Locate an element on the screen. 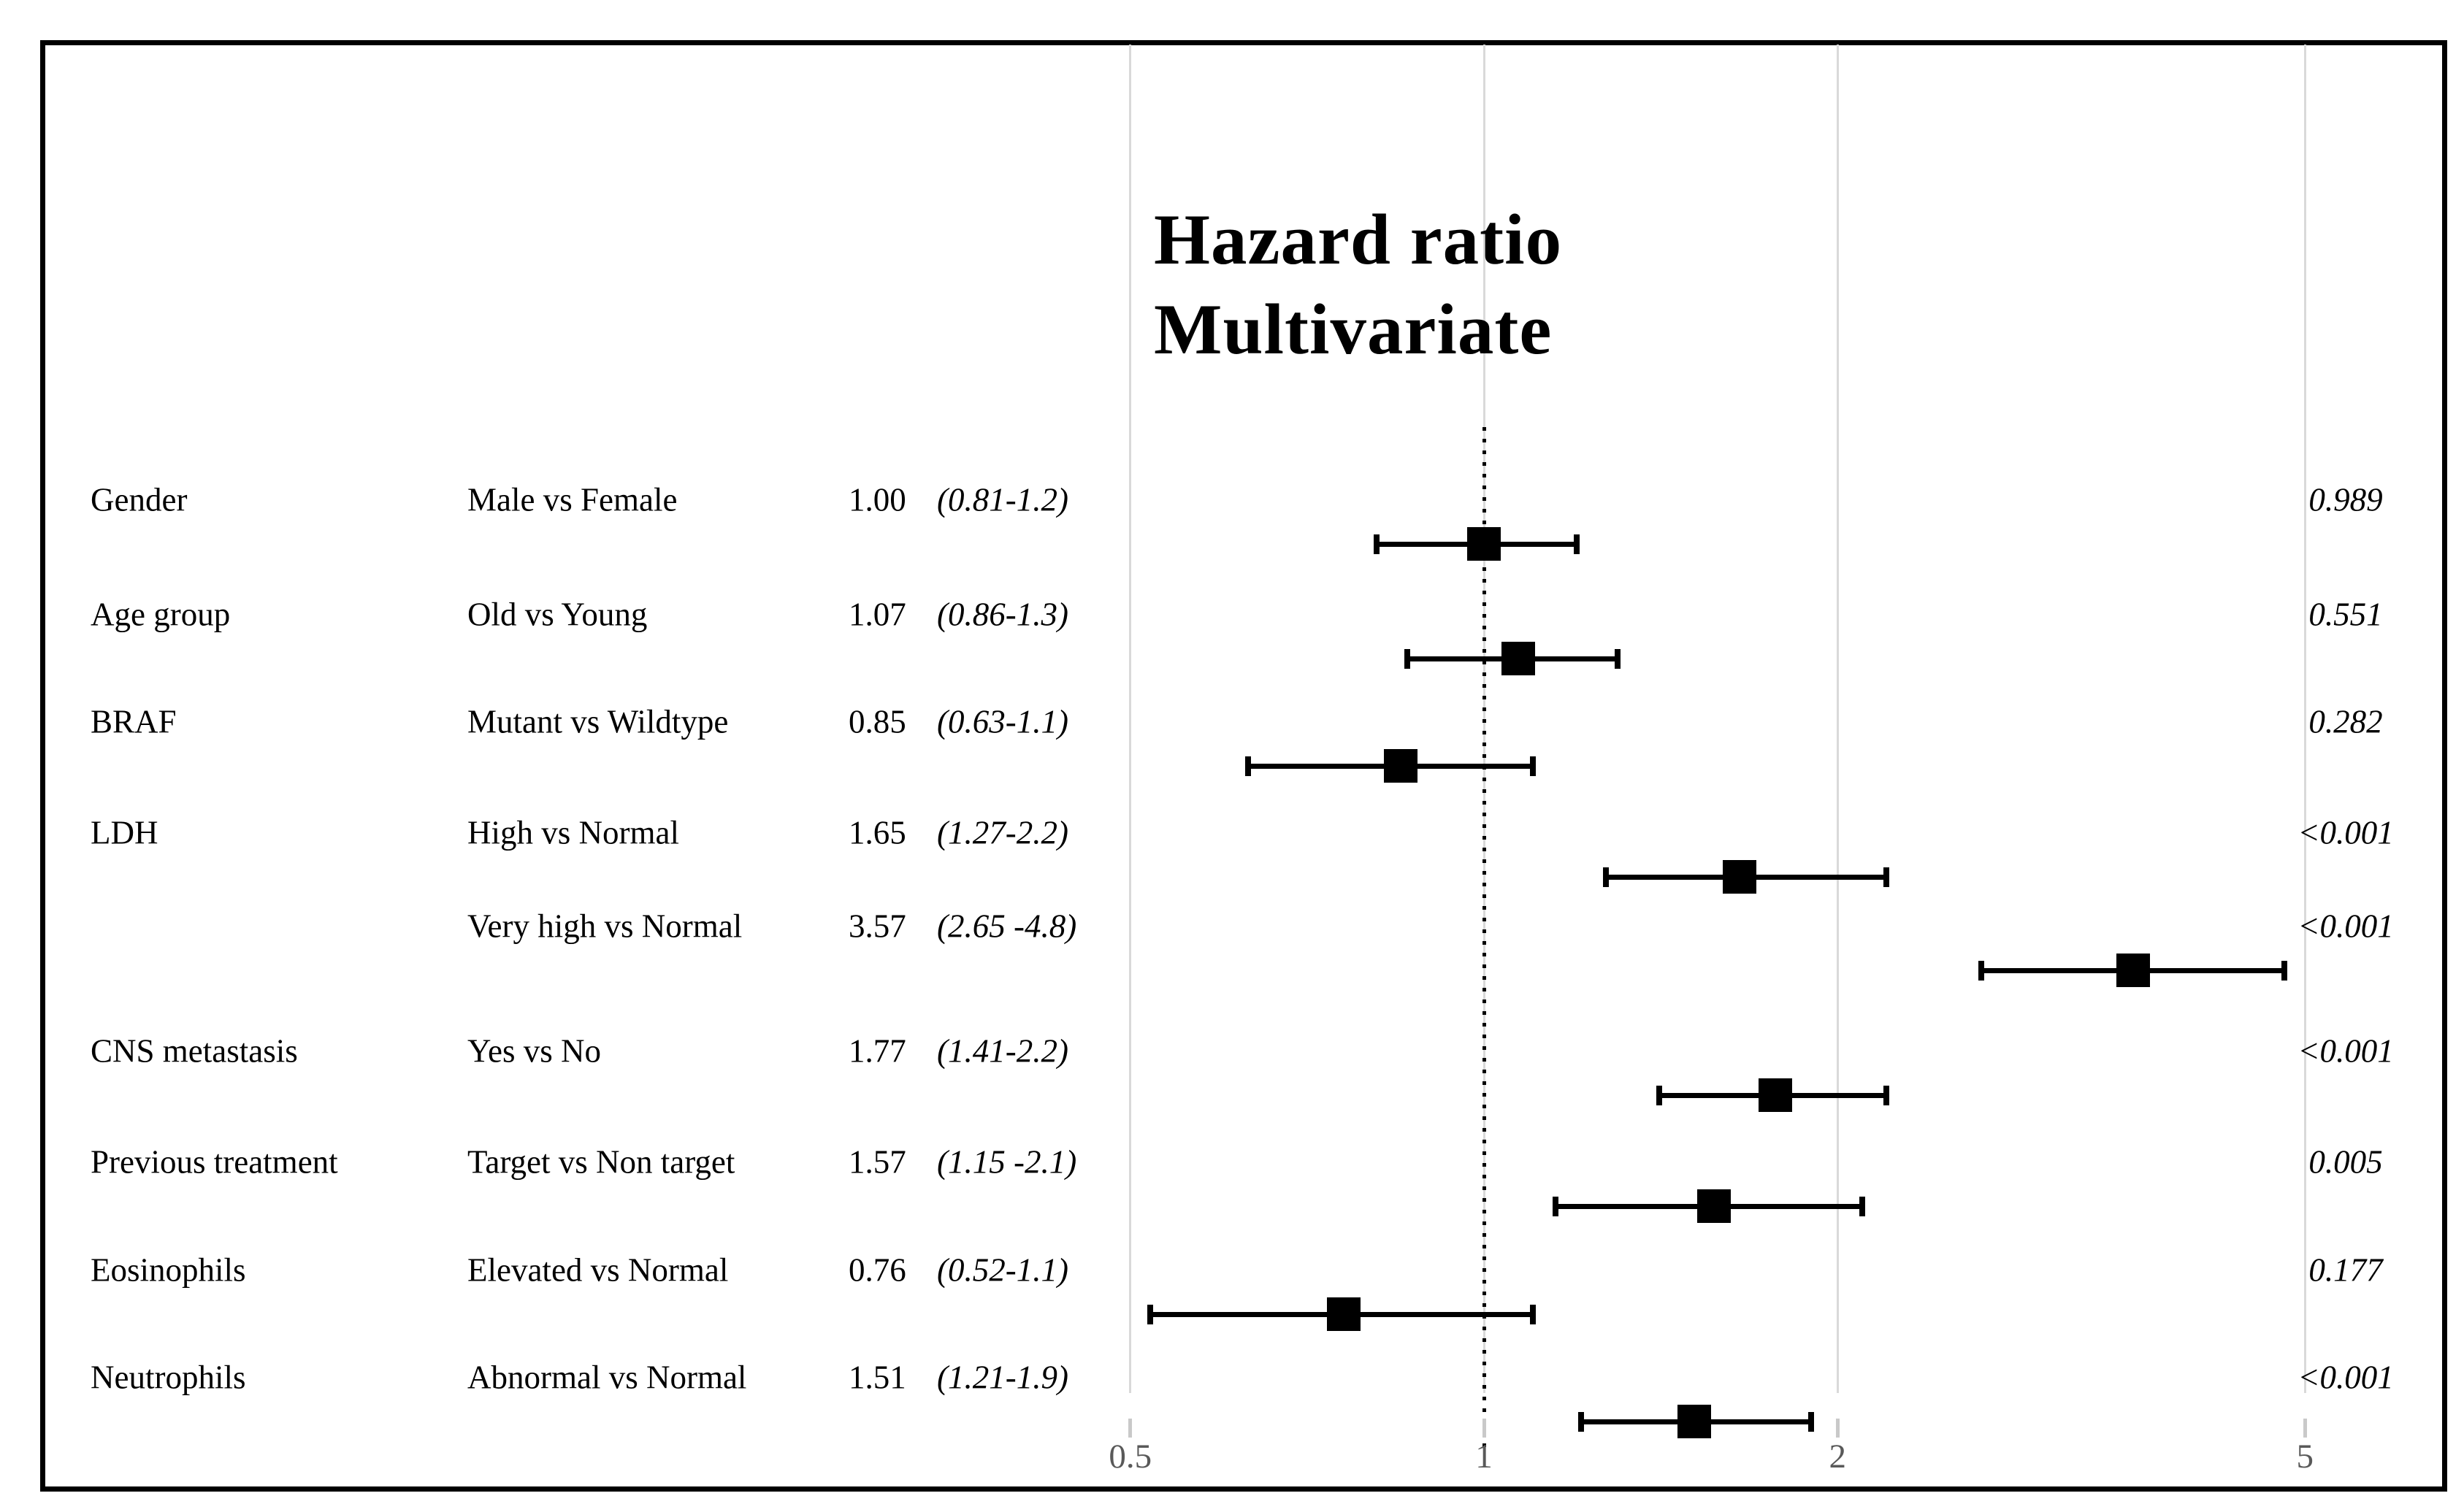 The height and width of the screenshot is (1504, 2464). row-hr-estimate: 1.65 is located at coordinates (877, 833).